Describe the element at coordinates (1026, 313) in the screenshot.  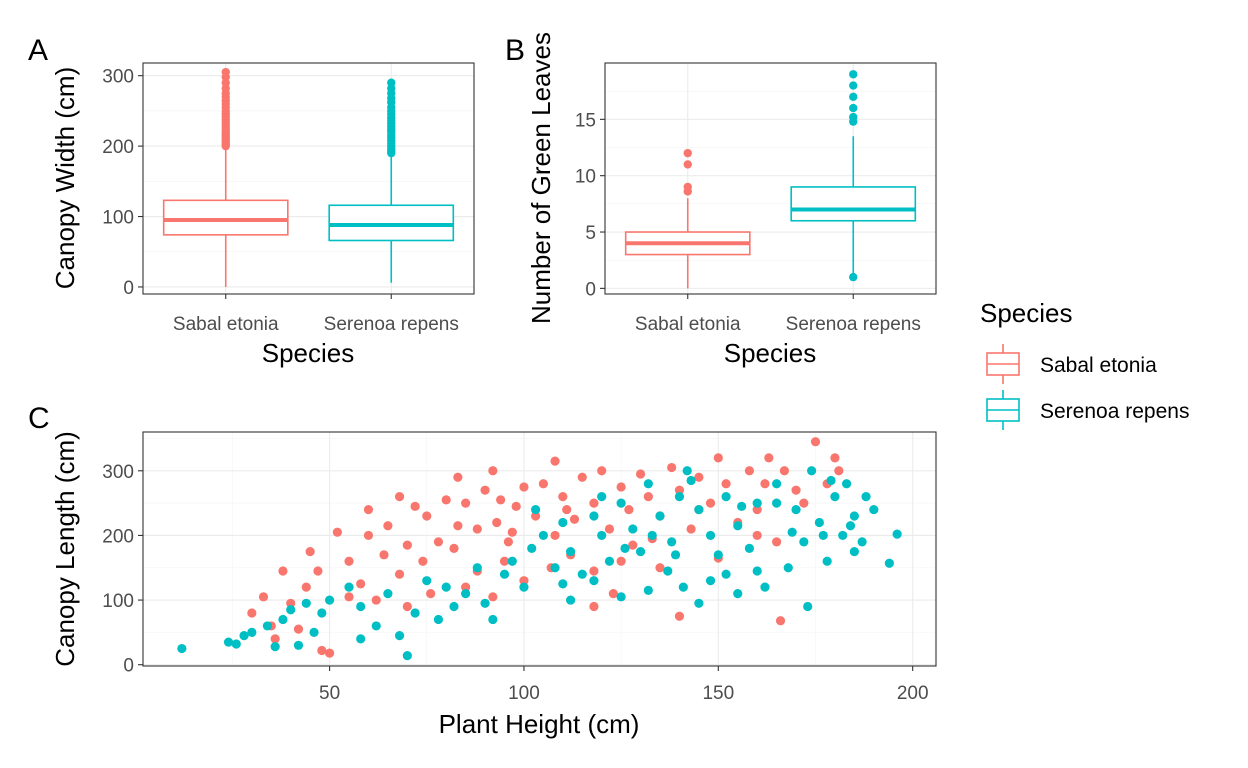
I see `legend-title: Species` at that location.